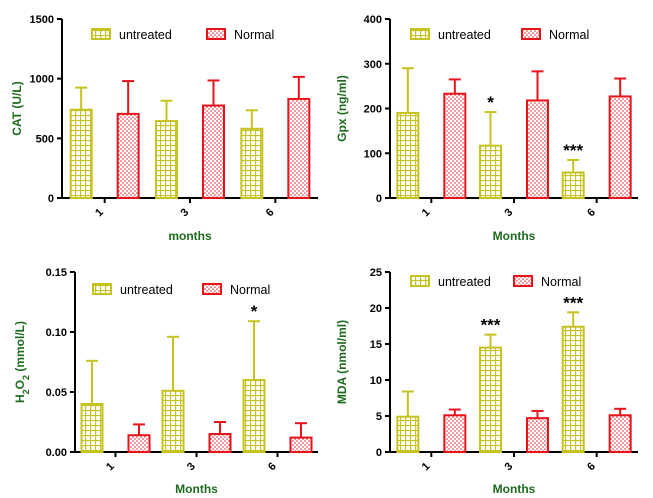 The image size is (653, 498). What do you see at coordinates (56, 333) in the screenshot?
I see `y-tick-label: 0.10` at bounding box center [56, 333].